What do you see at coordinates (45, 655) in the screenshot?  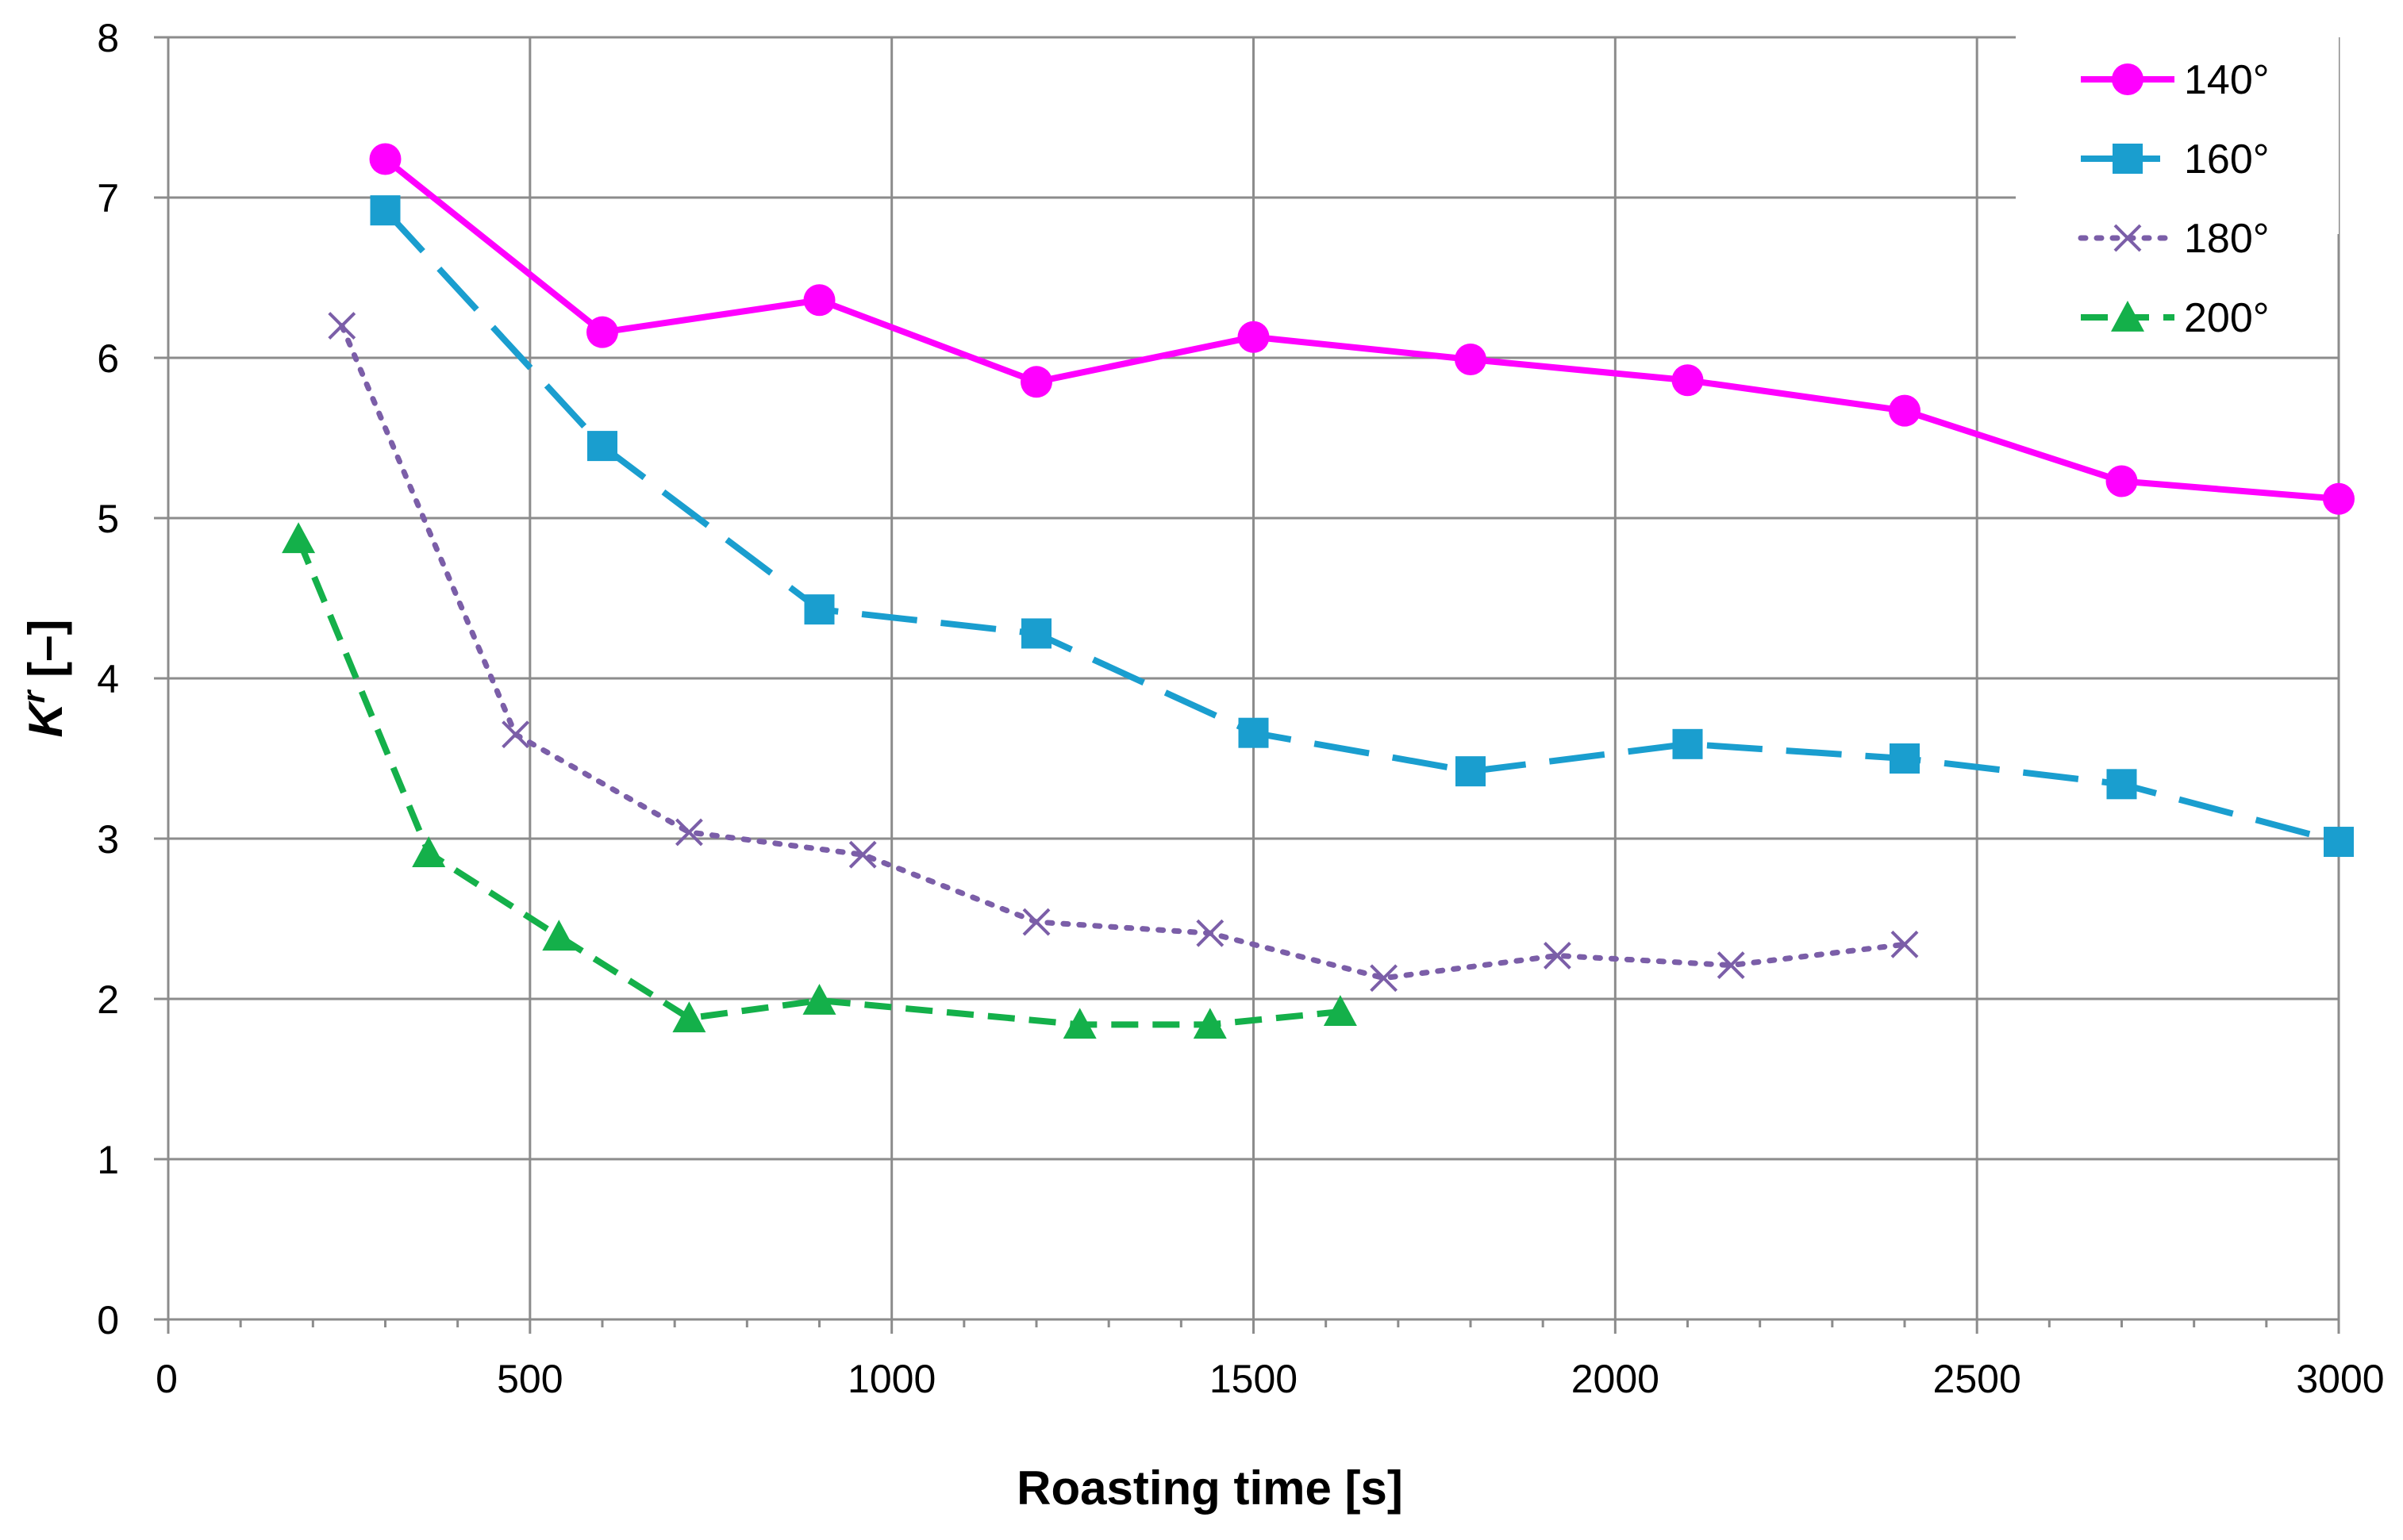 I see `y-axis-title-unit: [–]` at bounding box center [45, 655].